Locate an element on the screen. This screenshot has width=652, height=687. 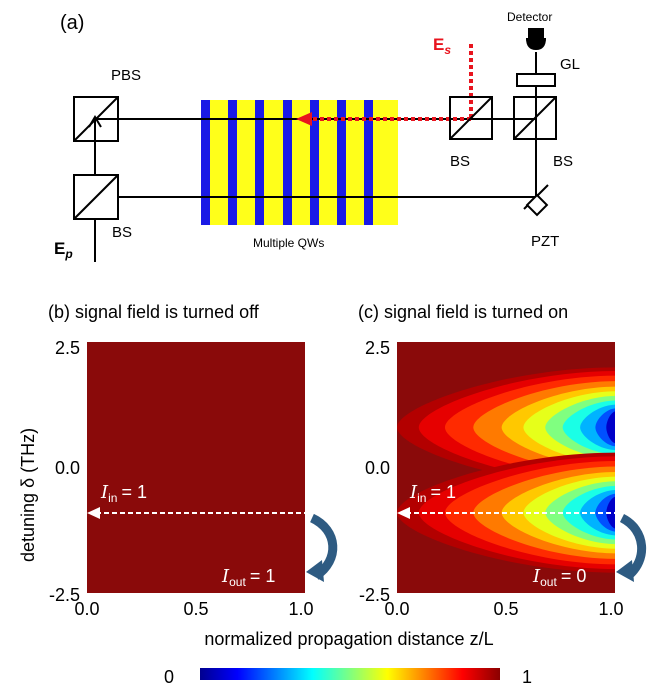
bs-left-label: BS is located at coordinates (122, 232).